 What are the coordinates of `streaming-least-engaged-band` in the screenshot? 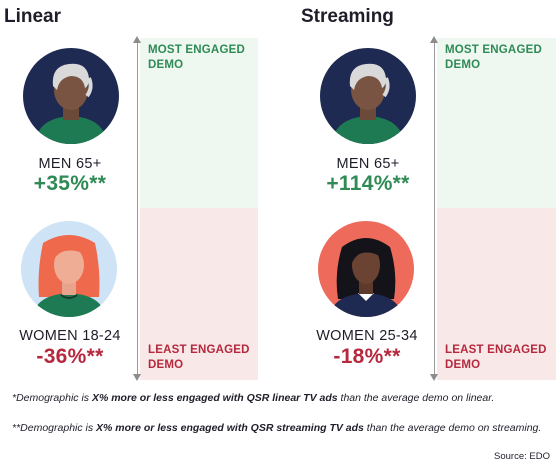 It's located at (496, 294).